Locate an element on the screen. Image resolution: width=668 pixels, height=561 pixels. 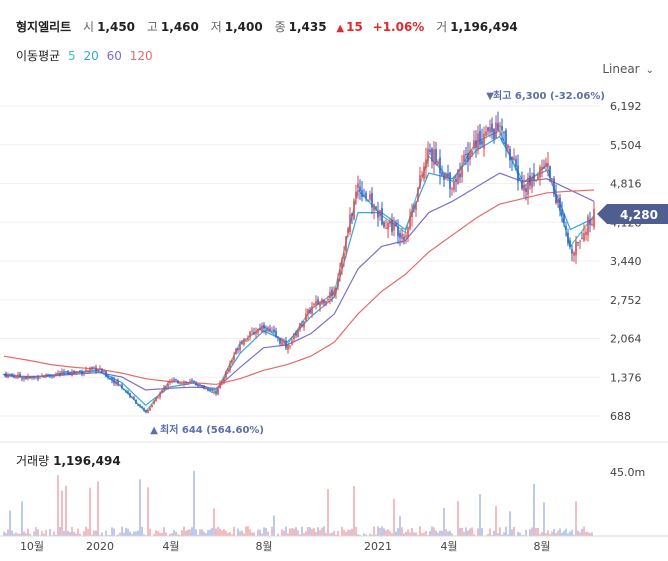
x-axis: 10월 2020 4월 8월 2021 4월 8월 is located at coordinates (285, 546).